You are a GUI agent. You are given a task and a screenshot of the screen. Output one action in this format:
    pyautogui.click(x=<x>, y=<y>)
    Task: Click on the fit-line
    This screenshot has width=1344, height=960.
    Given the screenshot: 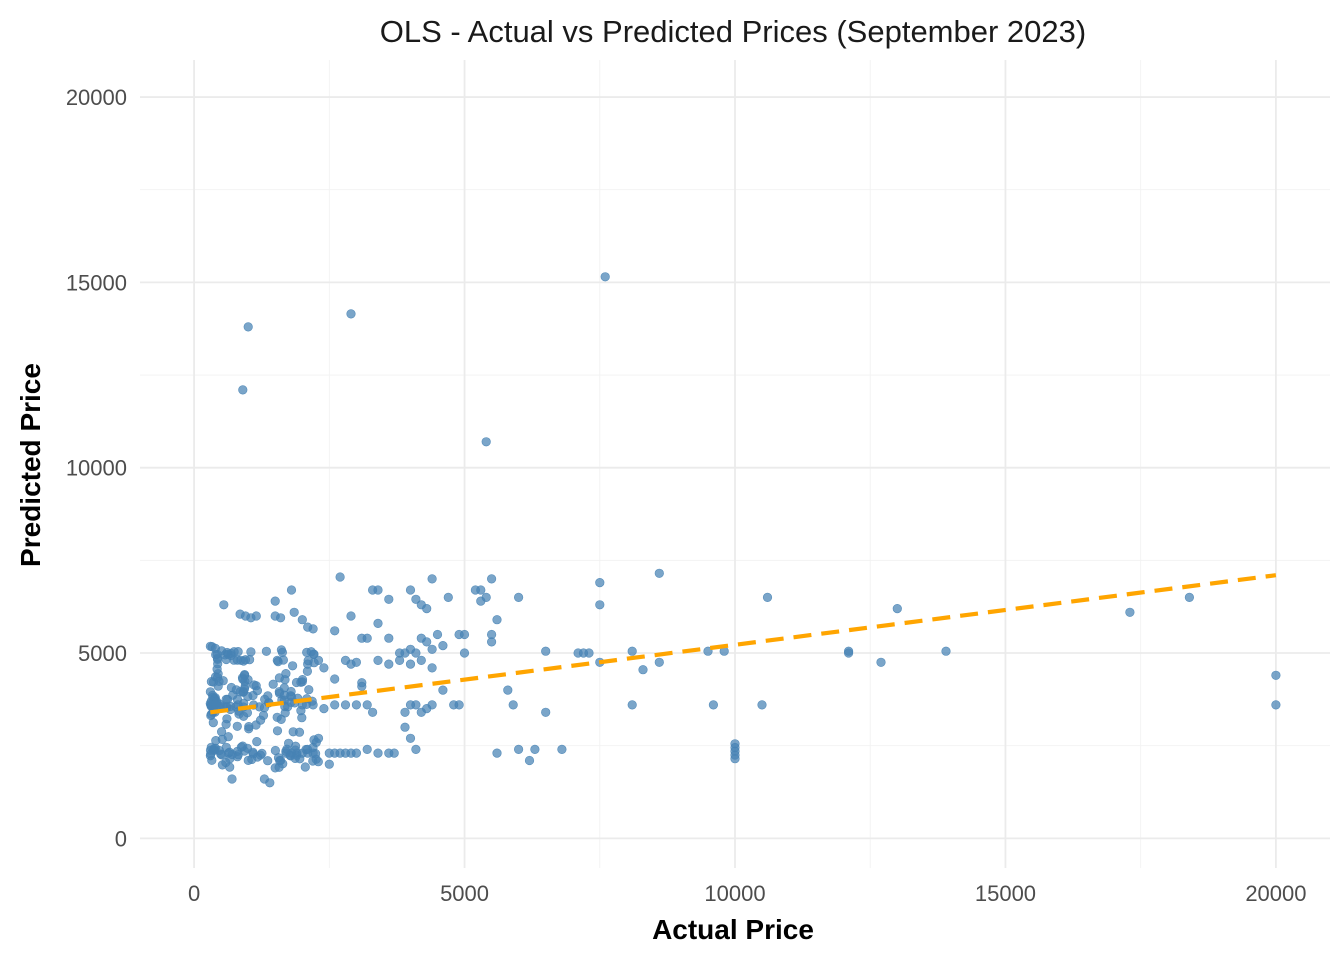 What is the action you would take?
    pyautogui.click(x=743, y=644)
    